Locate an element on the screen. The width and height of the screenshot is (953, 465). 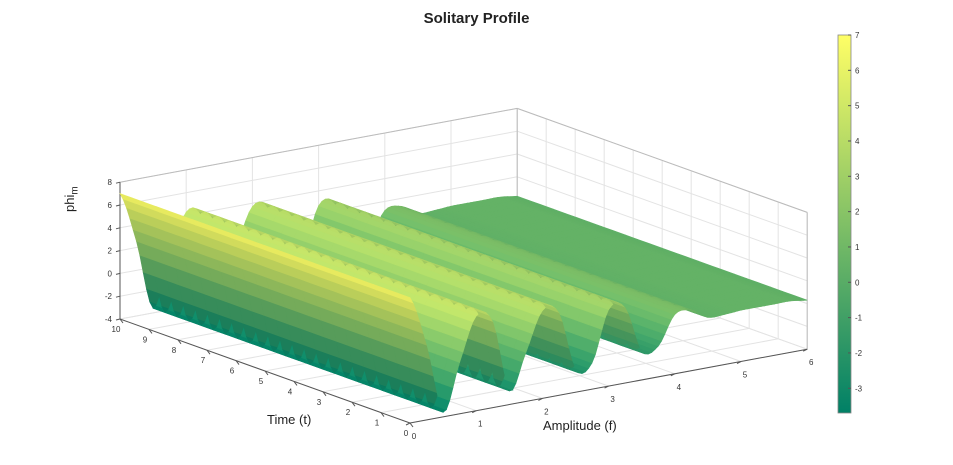
x-tick-label: 6 is located at coordinates (811, 362).